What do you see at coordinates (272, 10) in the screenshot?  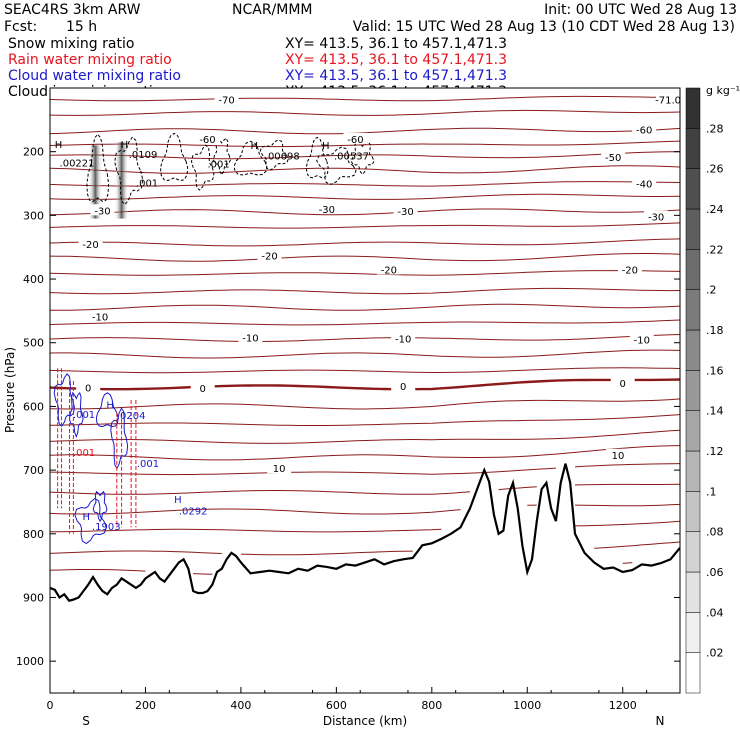 I see `organization-label: NCAR/MMM` at bounding box center [272, 10].